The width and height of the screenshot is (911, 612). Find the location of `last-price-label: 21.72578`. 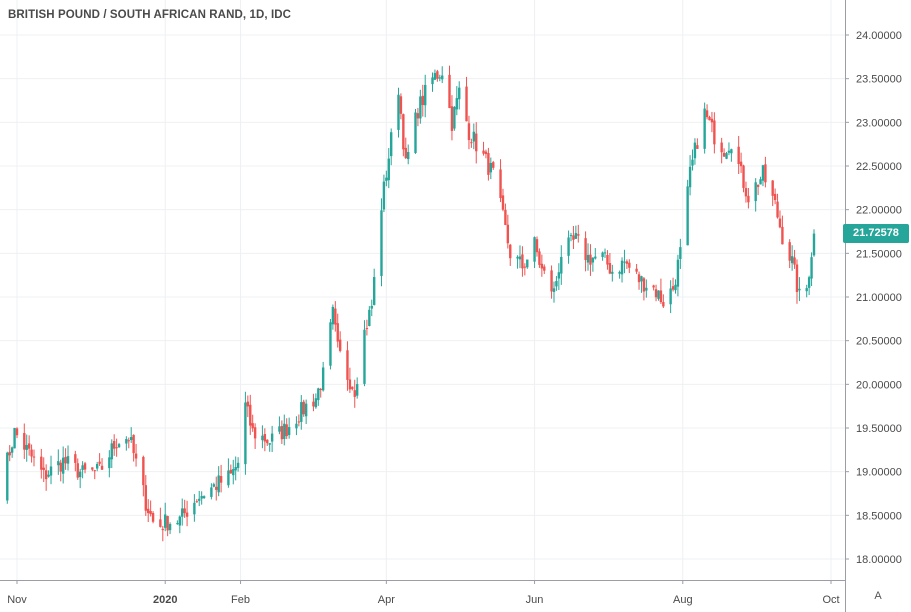

last-price-label: 21.72578 is located at coordinates (876, 233).